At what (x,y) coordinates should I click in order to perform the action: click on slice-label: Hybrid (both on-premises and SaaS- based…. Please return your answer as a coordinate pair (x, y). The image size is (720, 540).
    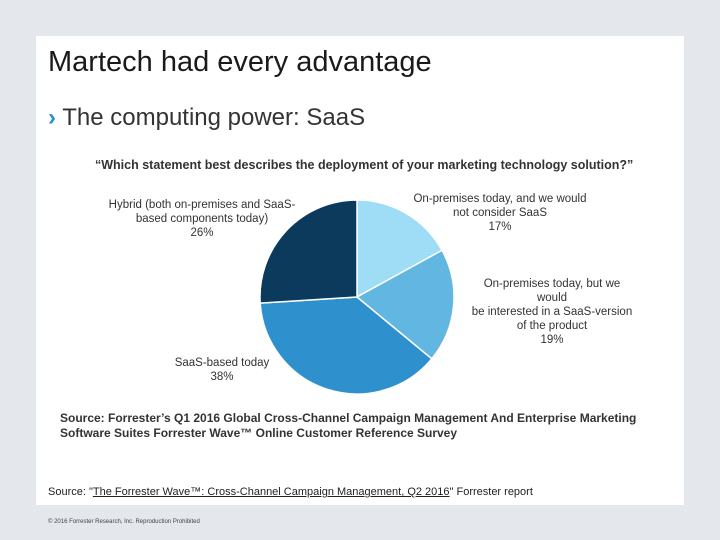
    Looking at the image, I should click on (202, 219).